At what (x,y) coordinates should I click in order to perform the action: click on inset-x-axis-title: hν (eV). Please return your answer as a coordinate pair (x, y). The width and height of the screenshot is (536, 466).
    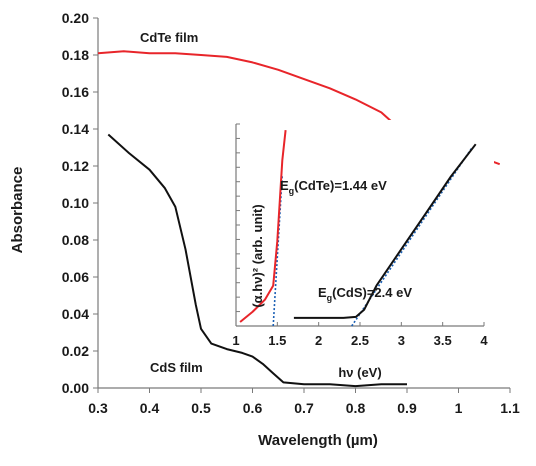
    Looking at the image, I should click on (359, 372).